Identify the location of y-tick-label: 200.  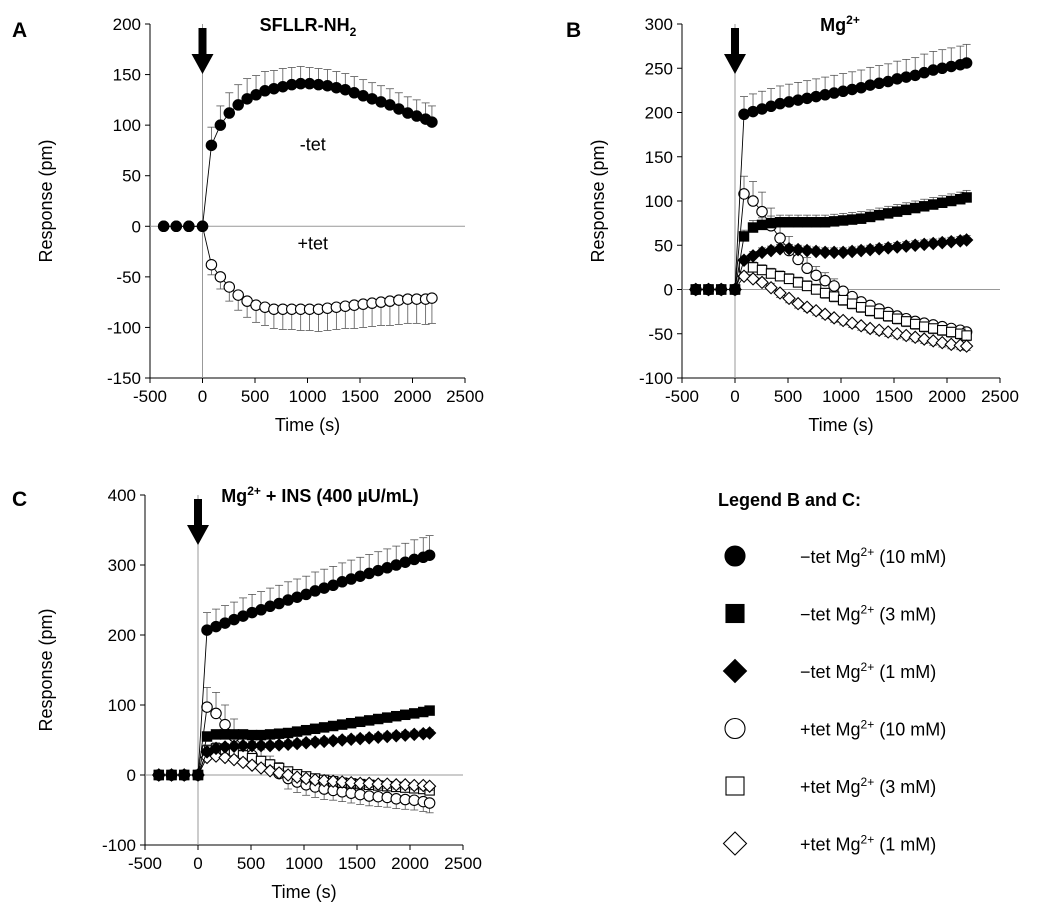
(659, 113).